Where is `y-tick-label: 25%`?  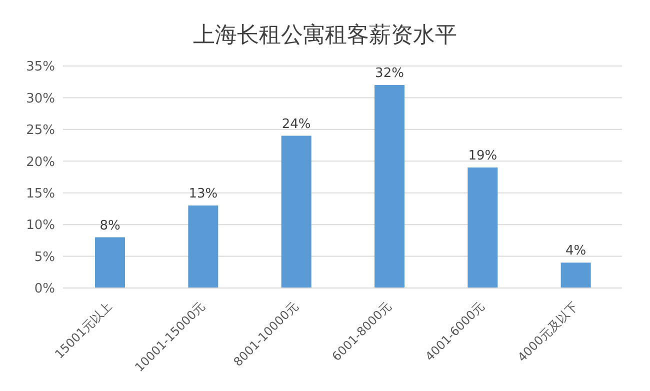
y-tick-label: 25% is located at coordinates (40, 130).